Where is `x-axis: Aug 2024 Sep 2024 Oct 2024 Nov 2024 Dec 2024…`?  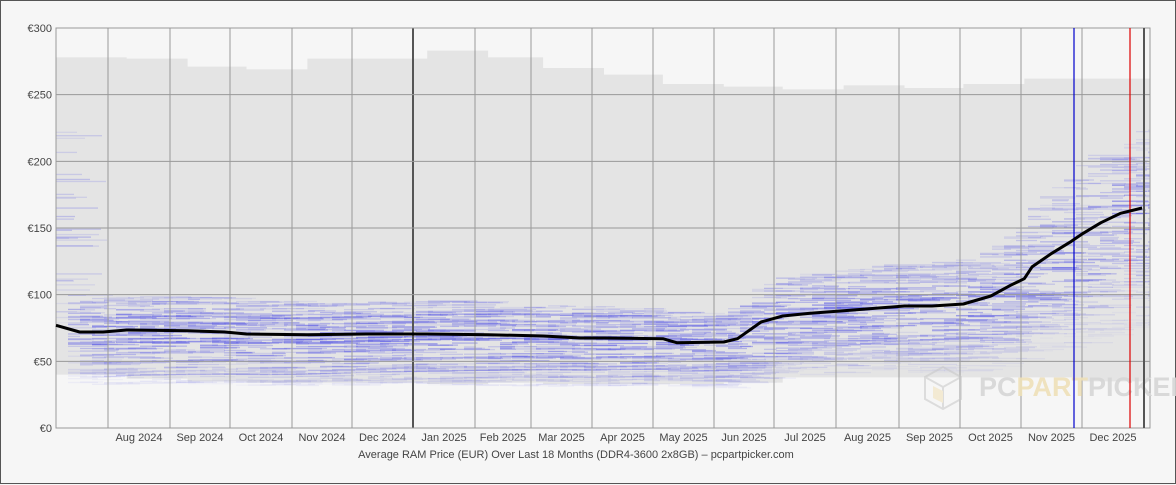 x-axis: Aug 2024 Sep 2024 Oct 2024 Nov 2024 Dec 2024… is located at coordinates (625, 438).